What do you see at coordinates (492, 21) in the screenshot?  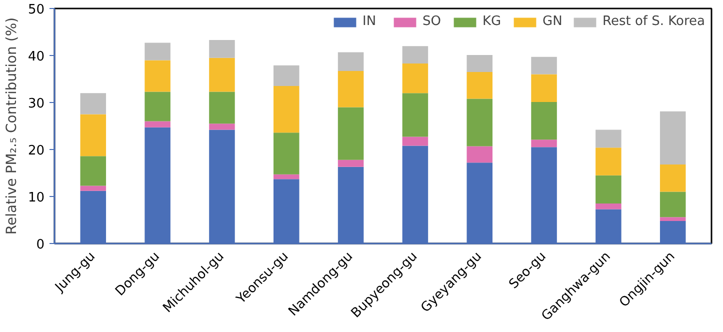 I see `legend-label: KG` at bounding box center [492, 21].